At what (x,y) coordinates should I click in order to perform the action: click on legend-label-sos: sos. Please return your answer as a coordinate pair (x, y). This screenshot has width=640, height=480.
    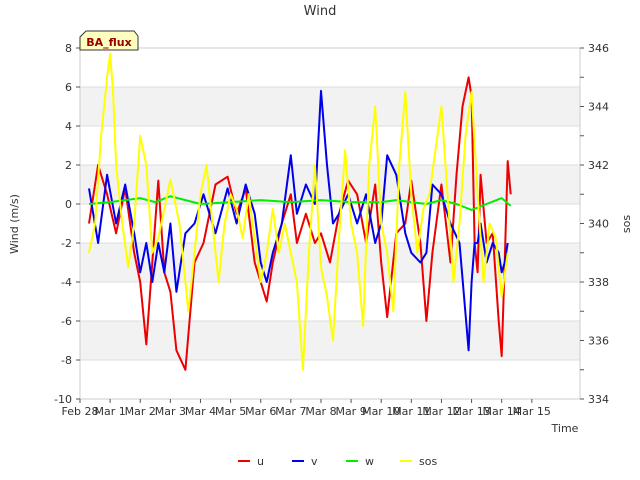
    Looking at the image, I should click on (428, 461).